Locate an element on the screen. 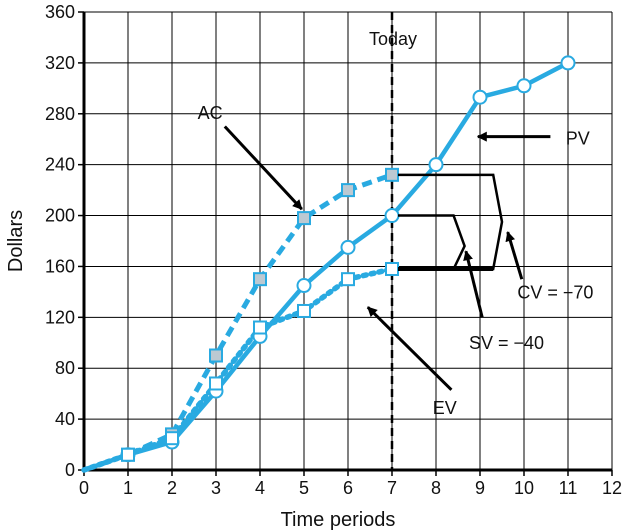 The width and height of the screenshot is (632, 532). today-label: Today is located at coordinates (393, 39).